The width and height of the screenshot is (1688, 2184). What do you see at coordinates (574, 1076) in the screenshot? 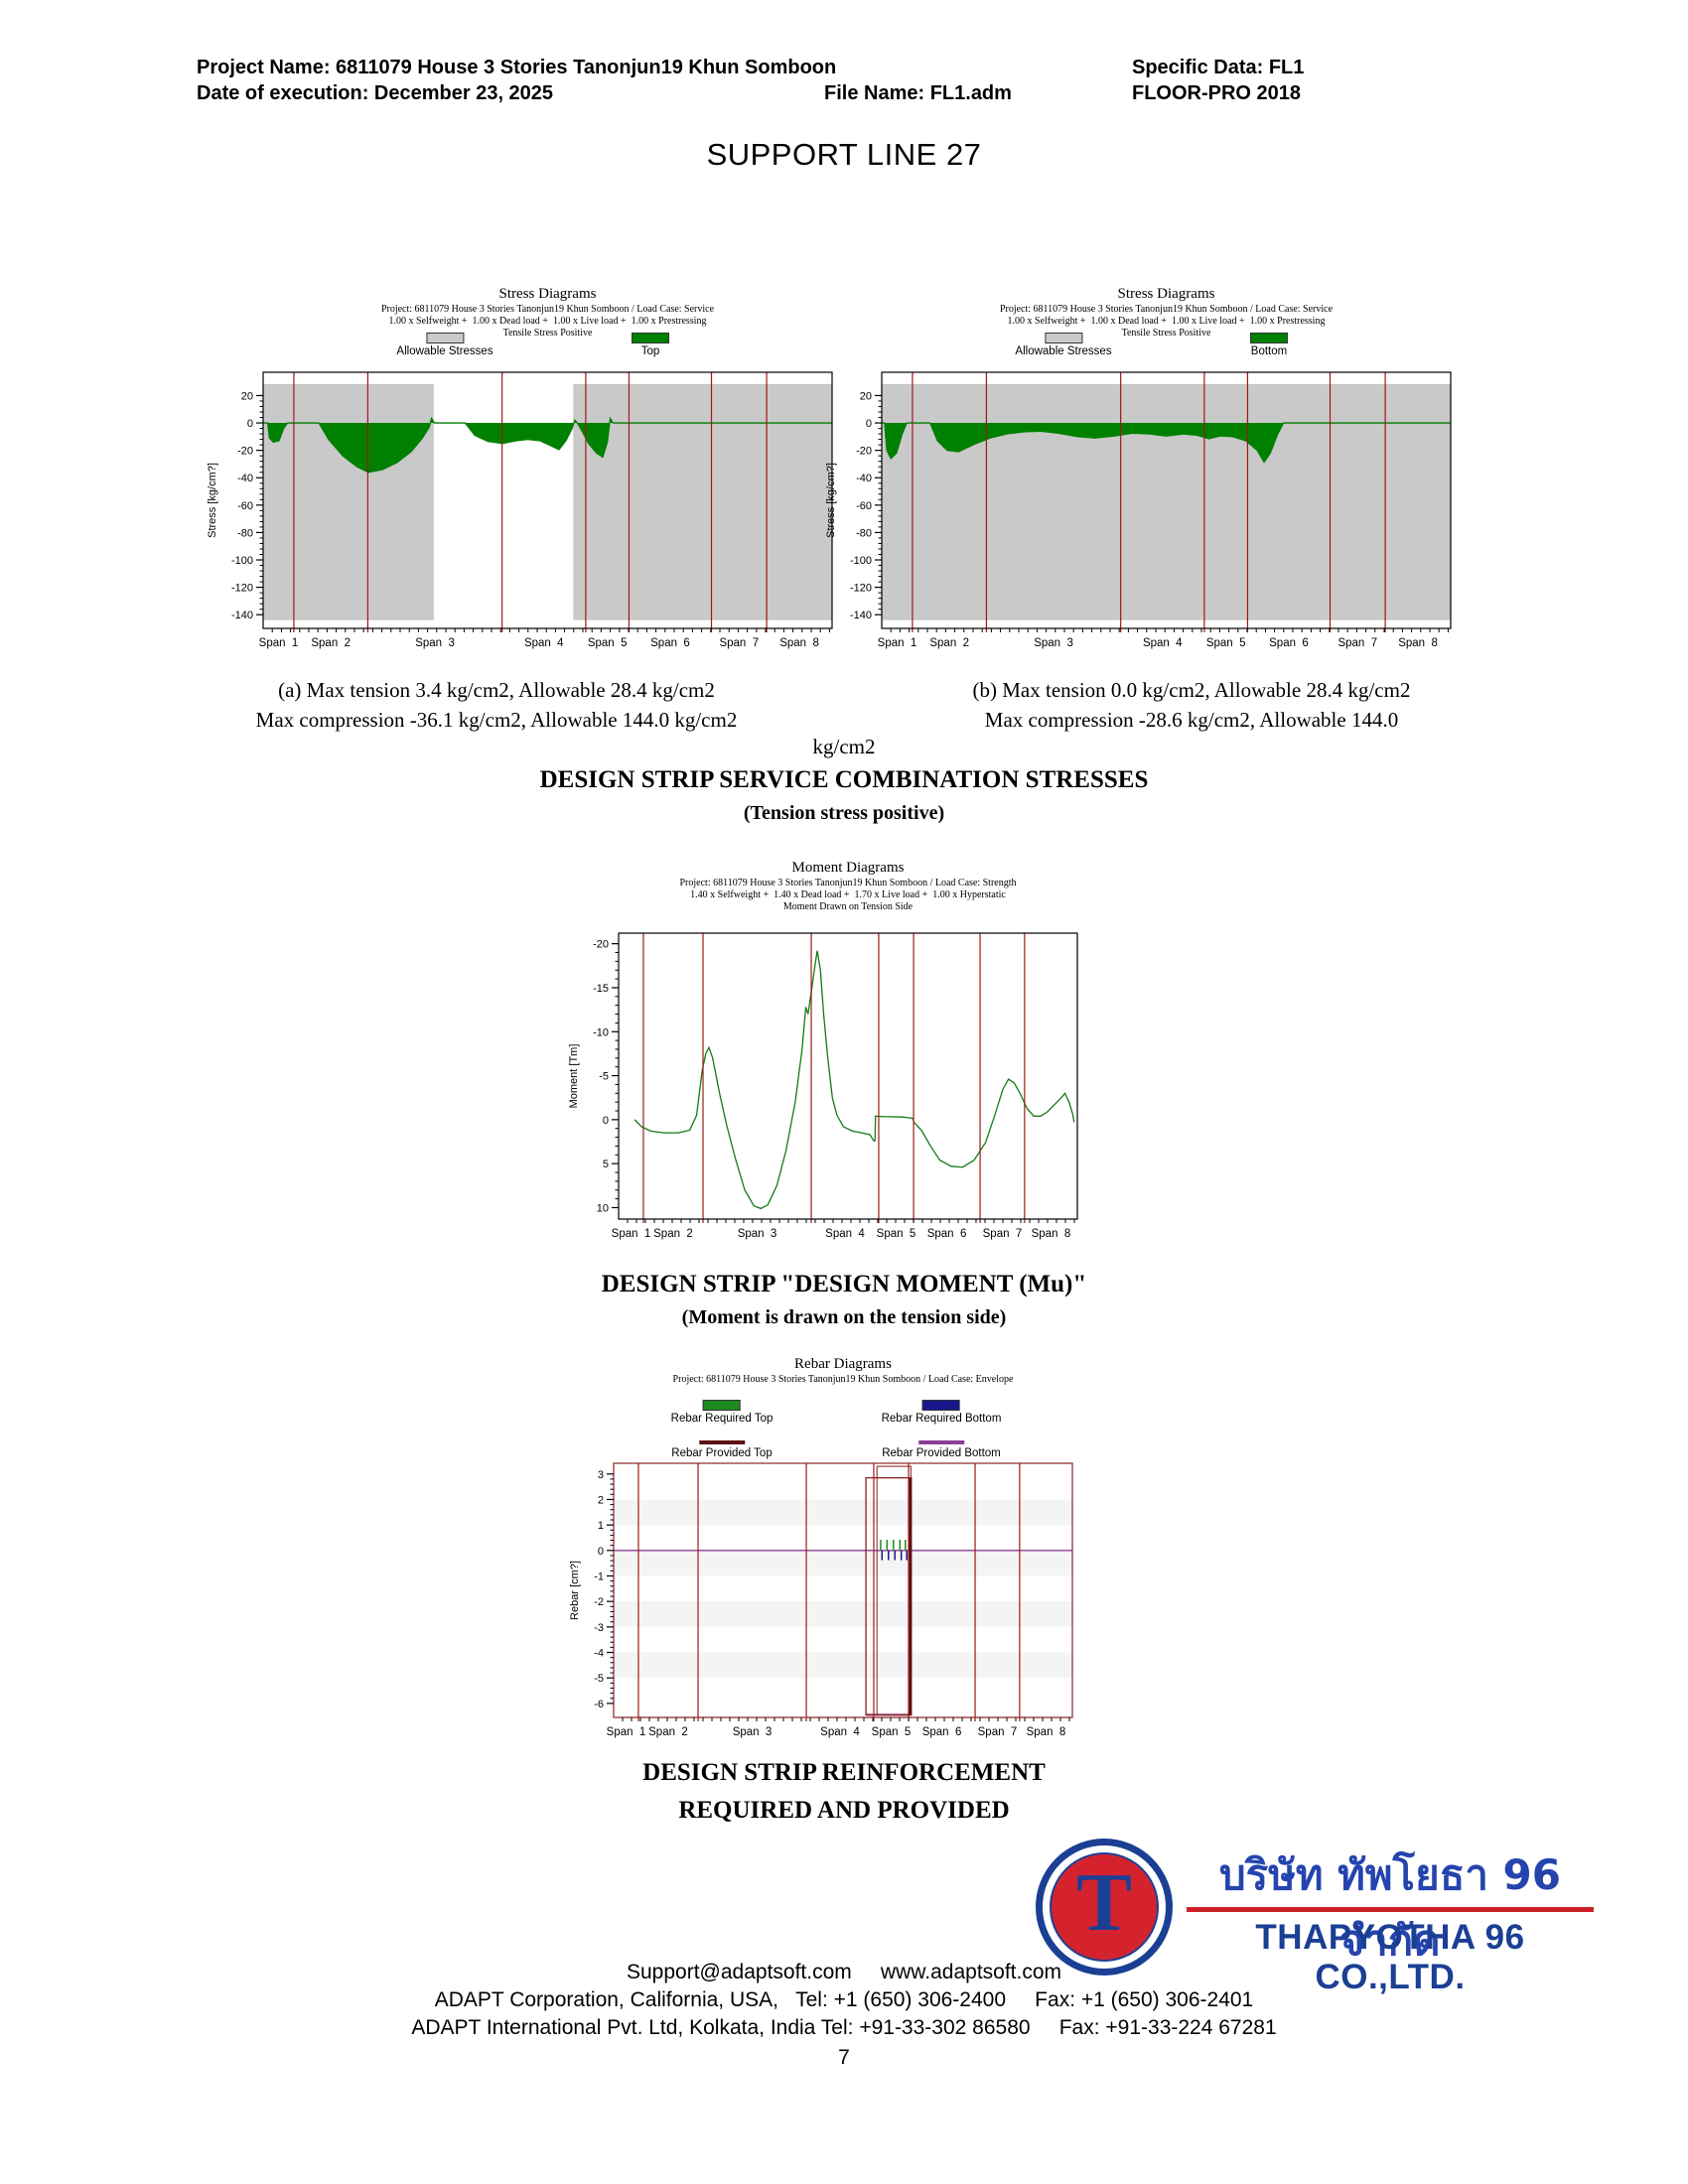
I see `svg-text: Moment [Tm]` at bounding box center [574, 1076].